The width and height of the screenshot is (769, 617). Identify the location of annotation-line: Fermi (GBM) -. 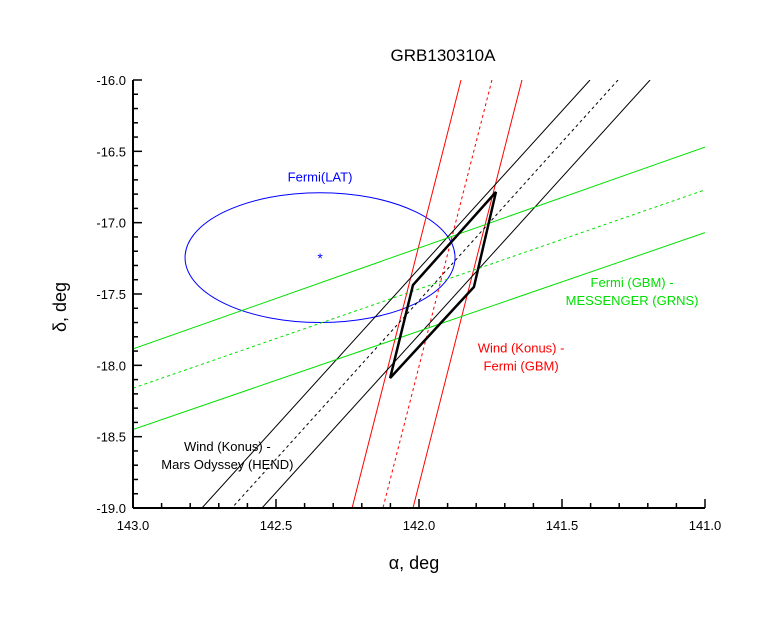
(632, 282).